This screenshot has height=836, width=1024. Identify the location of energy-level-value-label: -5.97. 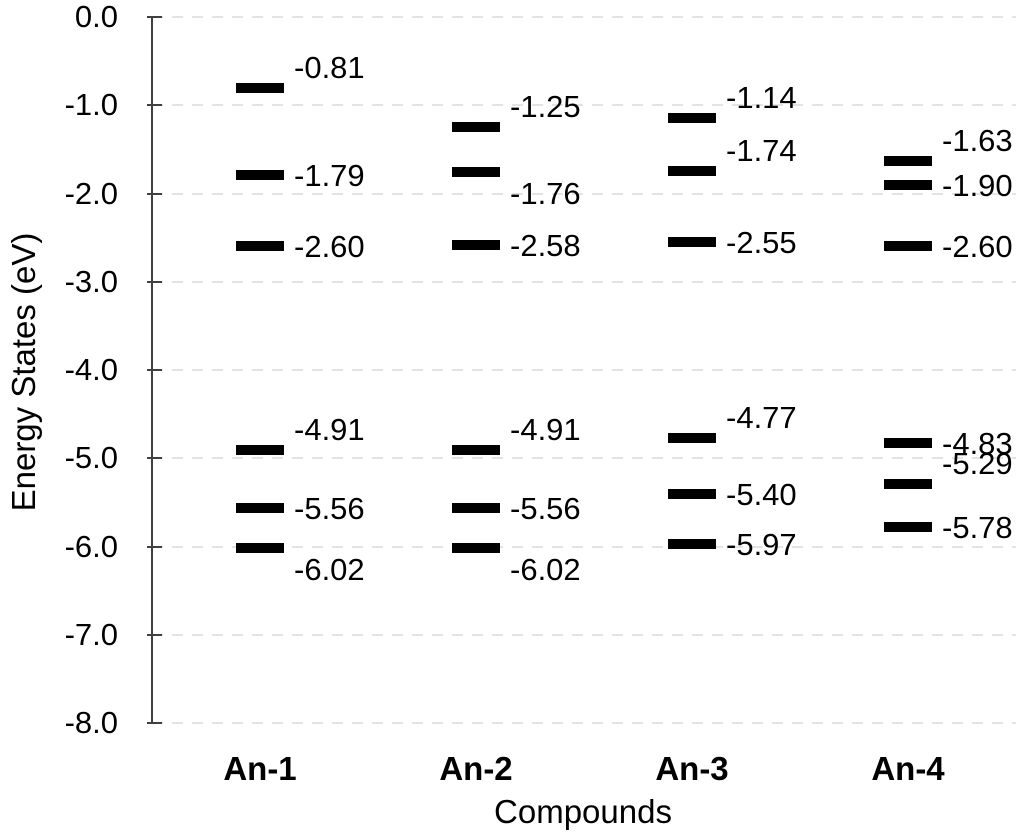
(761, 544).